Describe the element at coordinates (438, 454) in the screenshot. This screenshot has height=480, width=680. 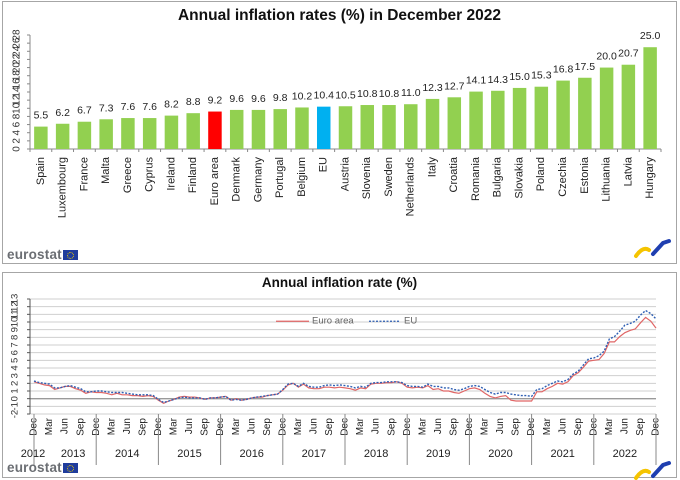
I see `year-label: 2019` at that location.